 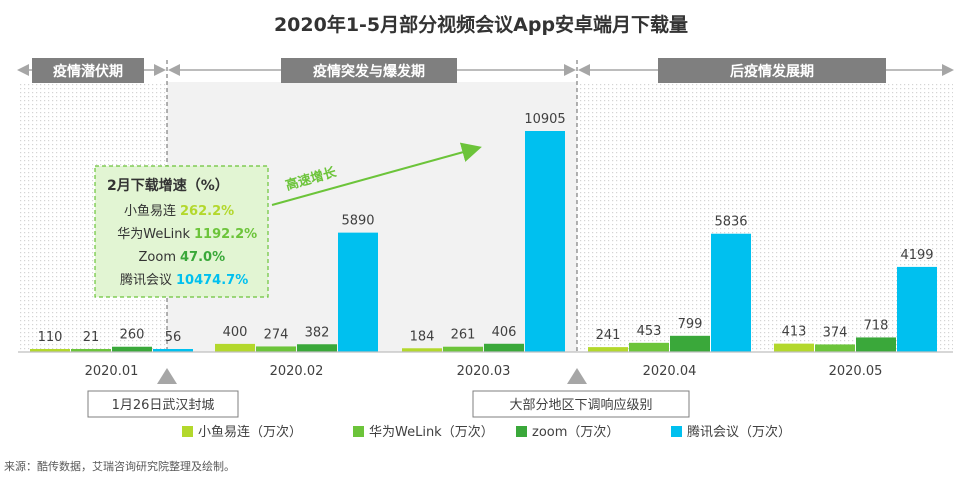 I want to click on x-tick-labels: 2020.01 2020.02 2020.03 2020.04 2020.05, so click(x=484, y=371).